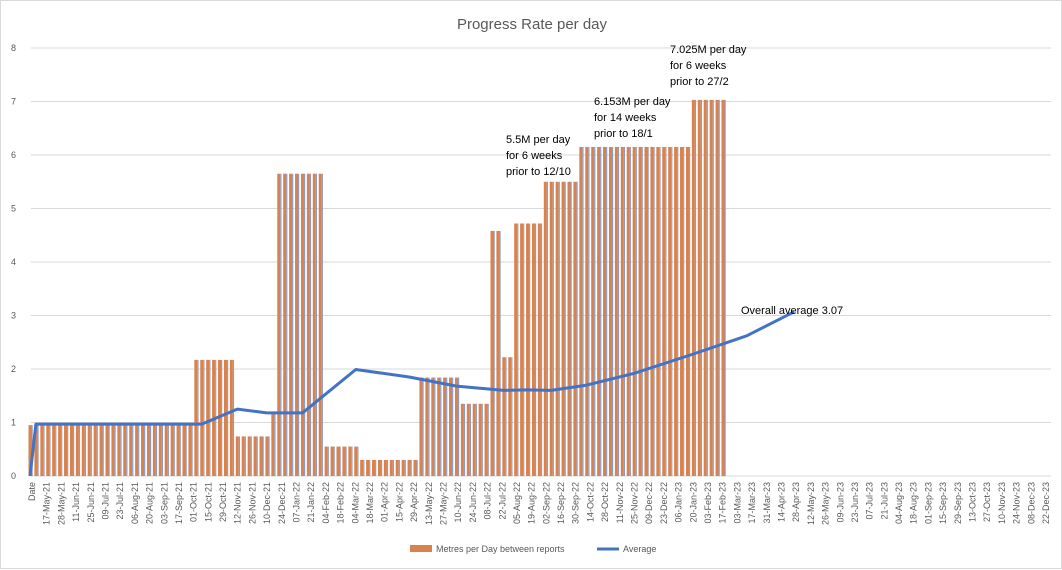  Describe the element at coordinates (532, 24) in the screenshot. I see `chart-title: Progress Rate per day` at that location.